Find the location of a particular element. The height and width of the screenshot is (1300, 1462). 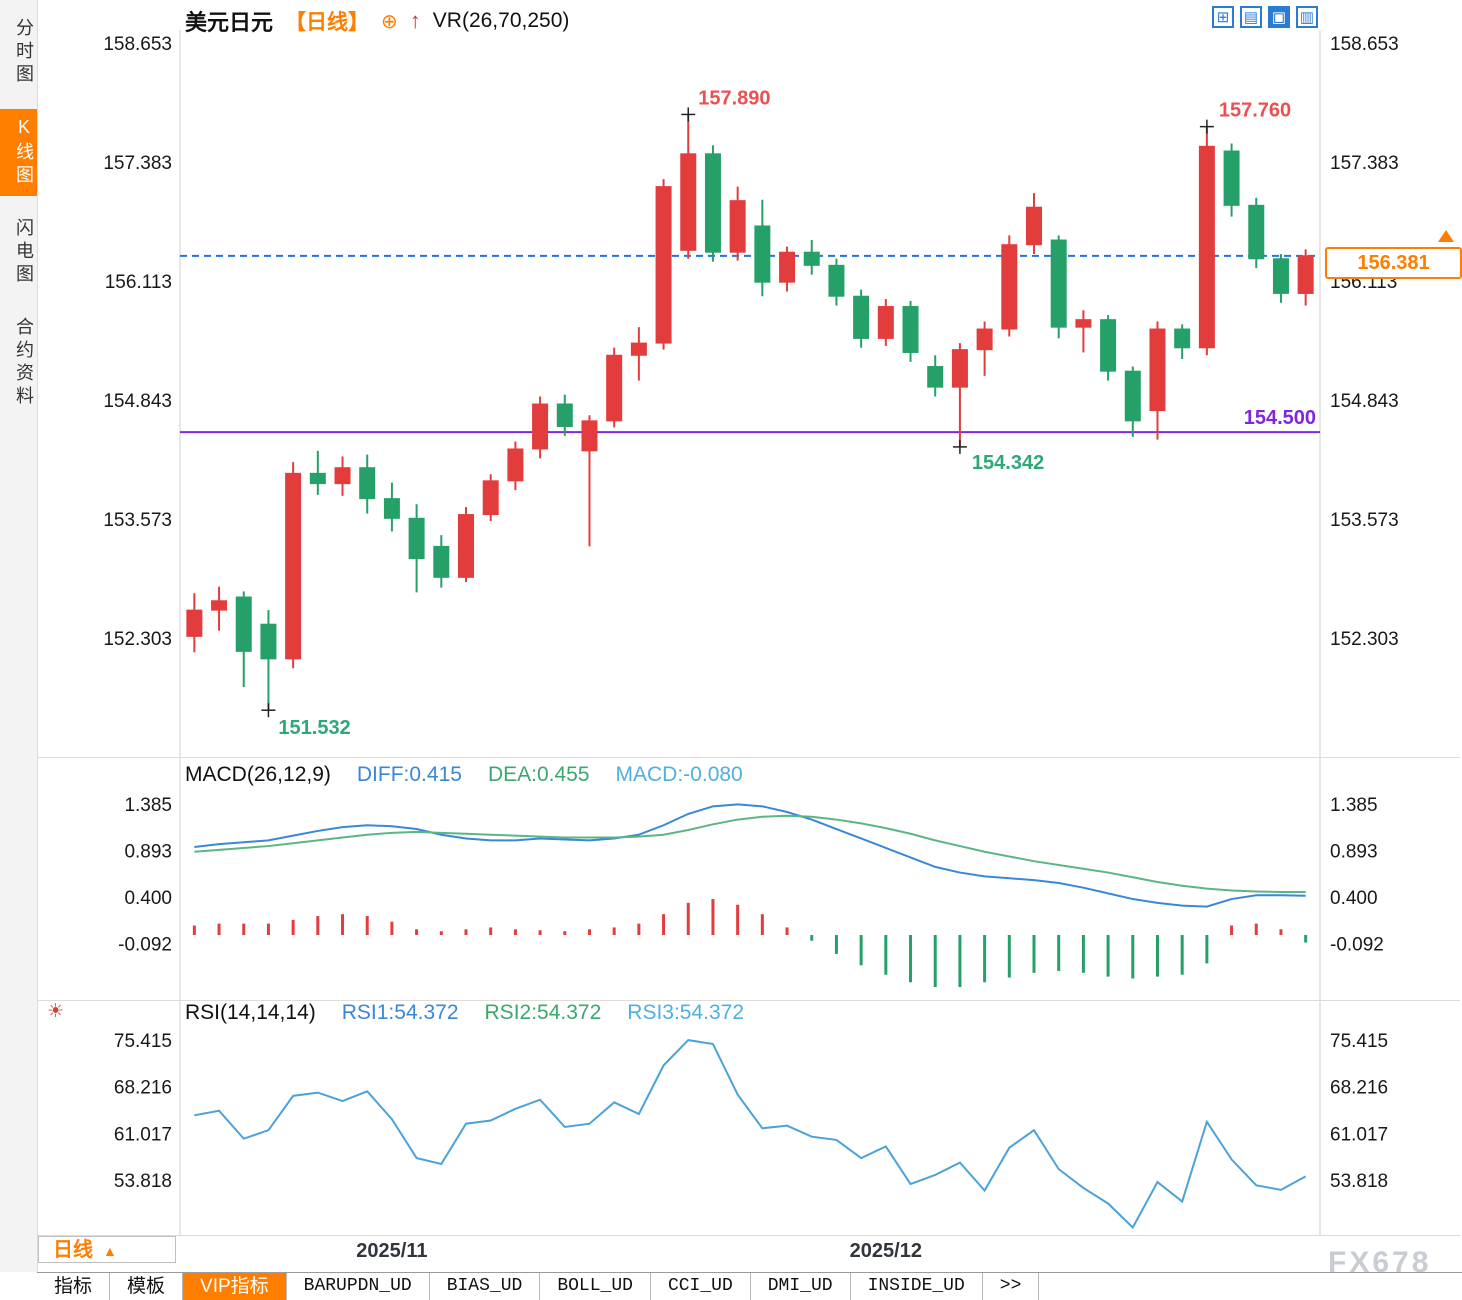

svg-text: 154.500 is located at coordinates (1280, 418).